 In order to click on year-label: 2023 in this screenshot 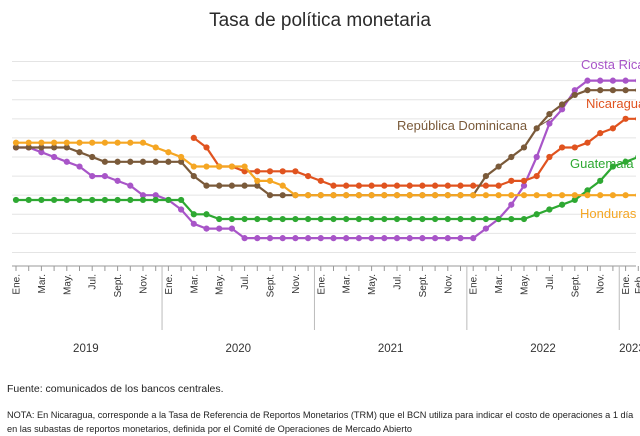, I will do `click(629, 349)`.